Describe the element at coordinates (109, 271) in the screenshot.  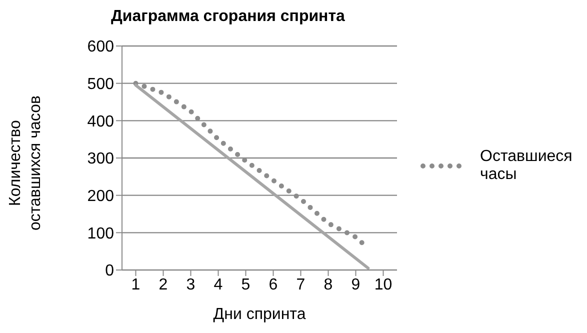
I see `y-tick-label: 0` at that location.